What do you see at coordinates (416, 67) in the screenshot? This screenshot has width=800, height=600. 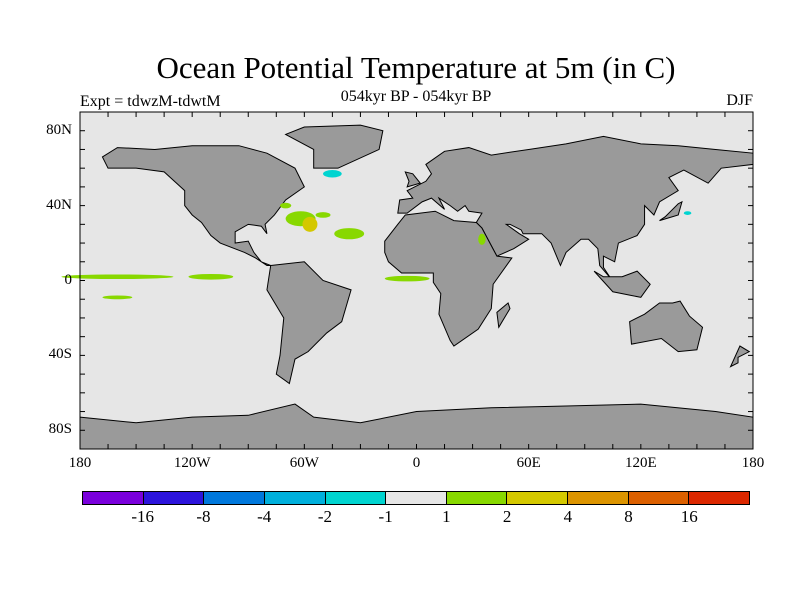 I see `plot-title: Ocean Potential Temperature at 5m (in C)` at bounding box center [416, 67].